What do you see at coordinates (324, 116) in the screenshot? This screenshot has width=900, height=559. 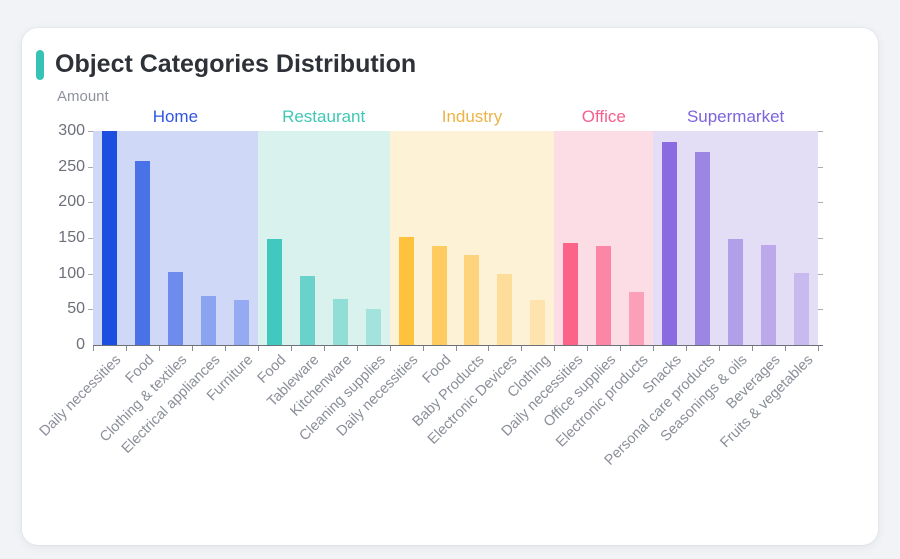 I see `group-label-restaurant: Restaurant` at bounding box center [324, 116].